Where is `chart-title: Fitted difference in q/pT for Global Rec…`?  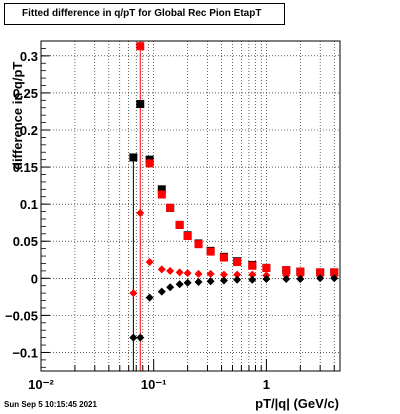 chart-title: Fitted difference in q/pT for Global Rec… is located at coordinates (144, 14).